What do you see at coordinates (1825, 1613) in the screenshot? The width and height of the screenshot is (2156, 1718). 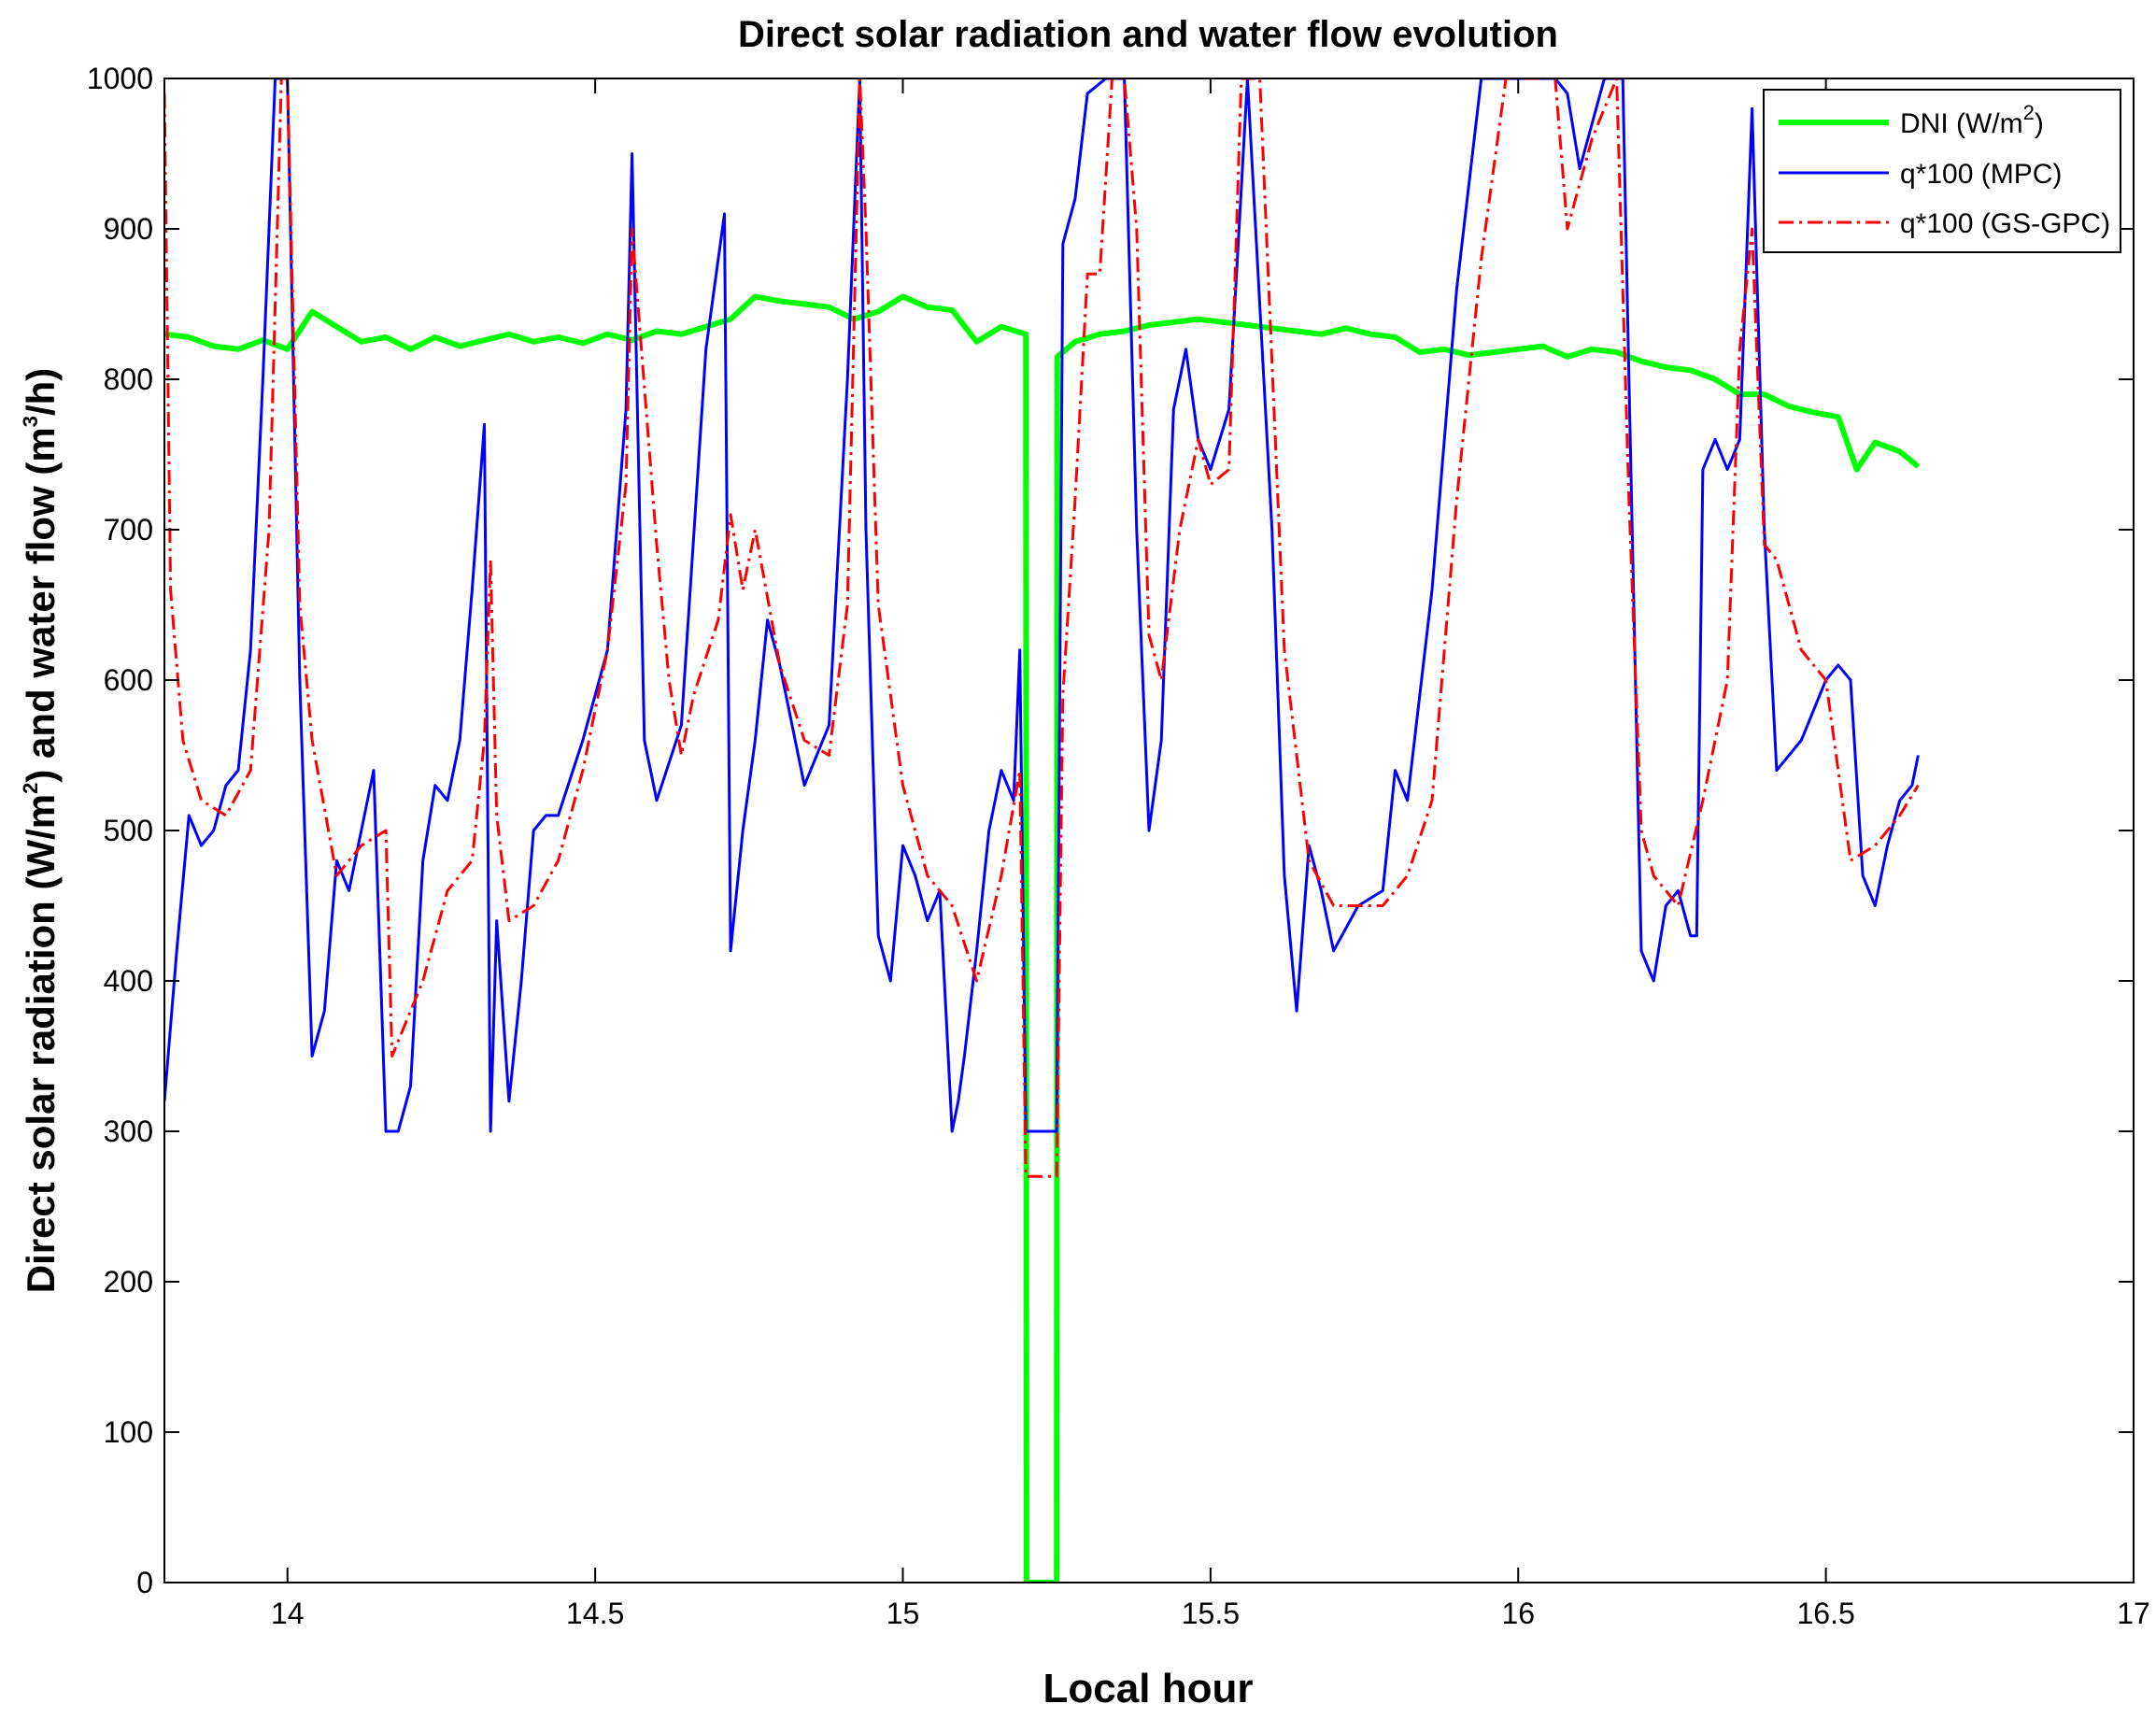 I see `x-tick-label: 16.5` at bounding box center [1825, 1613].